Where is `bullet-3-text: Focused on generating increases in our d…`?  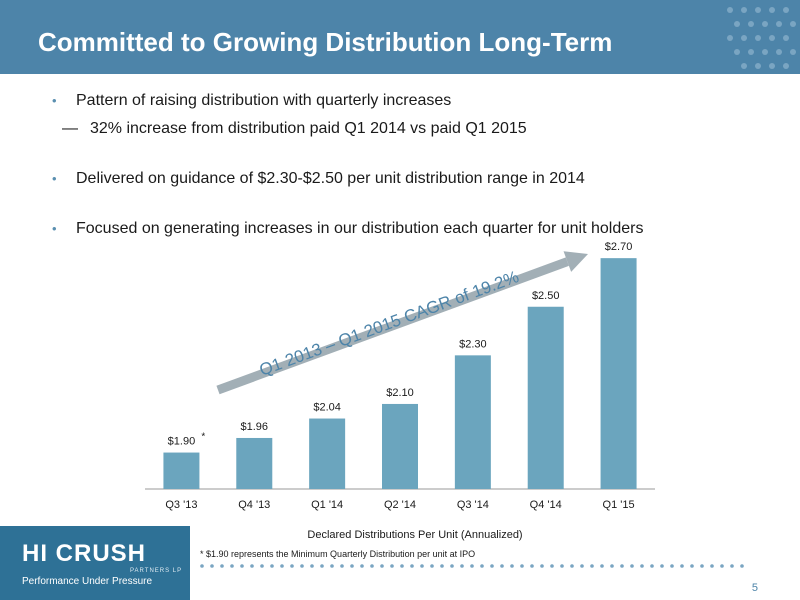
bullet-3-text: Focused on generating increases in our d… is located at coordinates (360, 228).